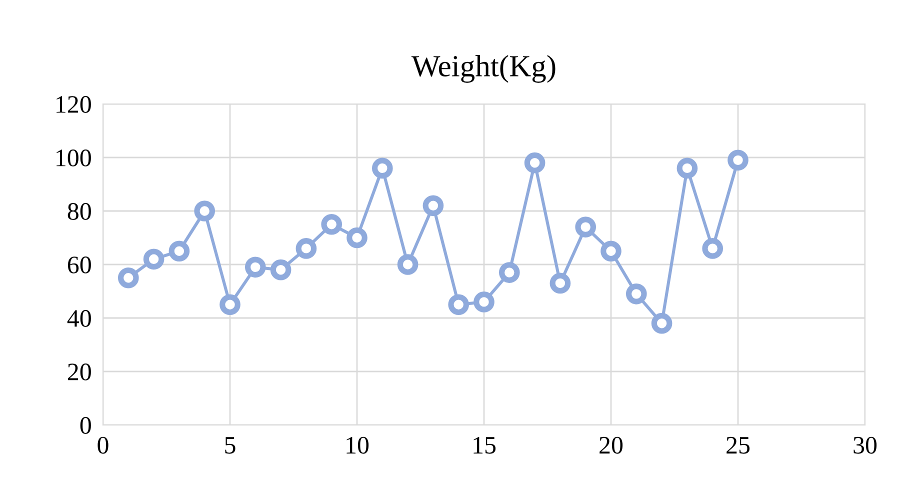  What do you see at coordinates (73, 158) in the screenshot?
I see `y-tick-label: 100` at bounding box center [73, 158].